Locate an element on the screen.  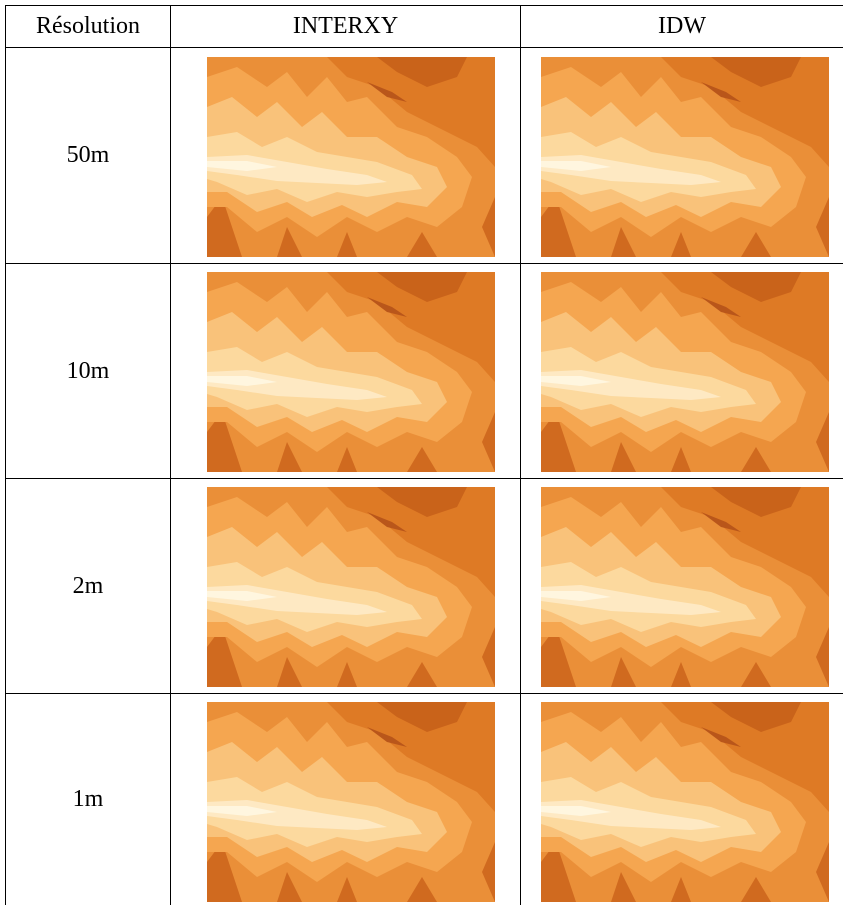
header-cell: IDW is located at coordinates (682, 26).